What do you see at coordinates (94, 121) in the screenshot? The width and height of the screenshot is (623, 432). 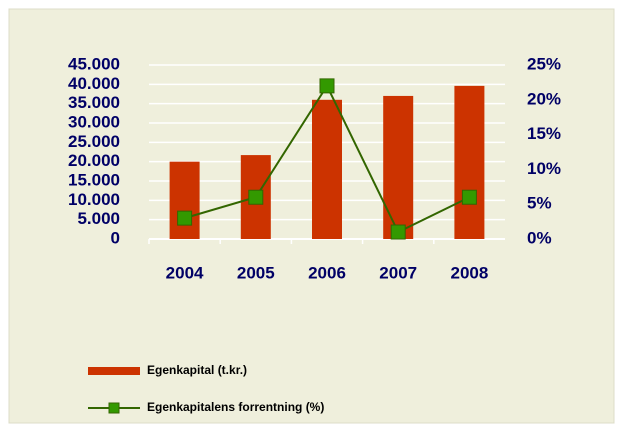 I see `y-tick-label: 30.000` at bounding box center [94, 121].